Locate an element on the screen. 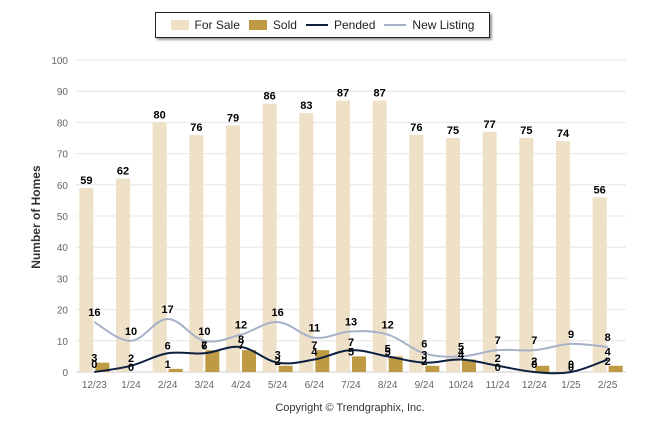 The image size is (646, 434). y-tick-label: 70 is located at coordinates (63, 155).